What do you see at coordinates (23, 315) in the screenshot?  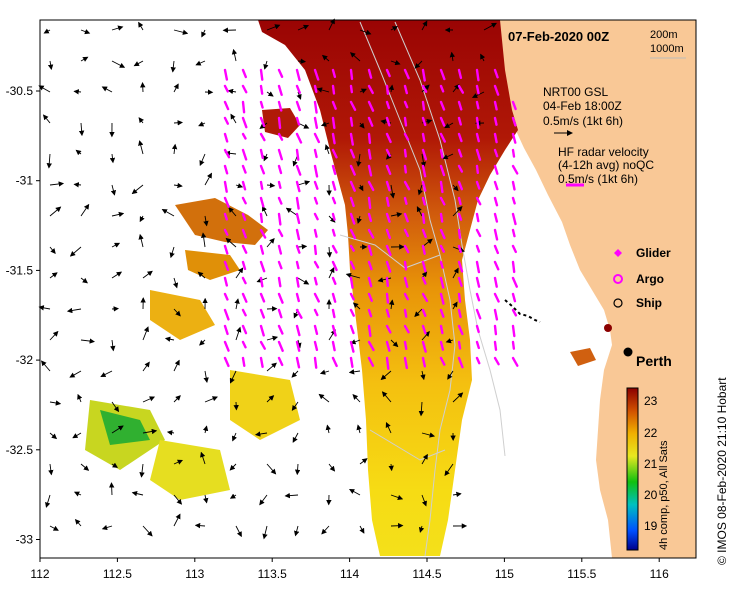 I see `y-axis: -30.5 -31 -31.5 -32 -32.5 -33` at bounding box center [23, 315].